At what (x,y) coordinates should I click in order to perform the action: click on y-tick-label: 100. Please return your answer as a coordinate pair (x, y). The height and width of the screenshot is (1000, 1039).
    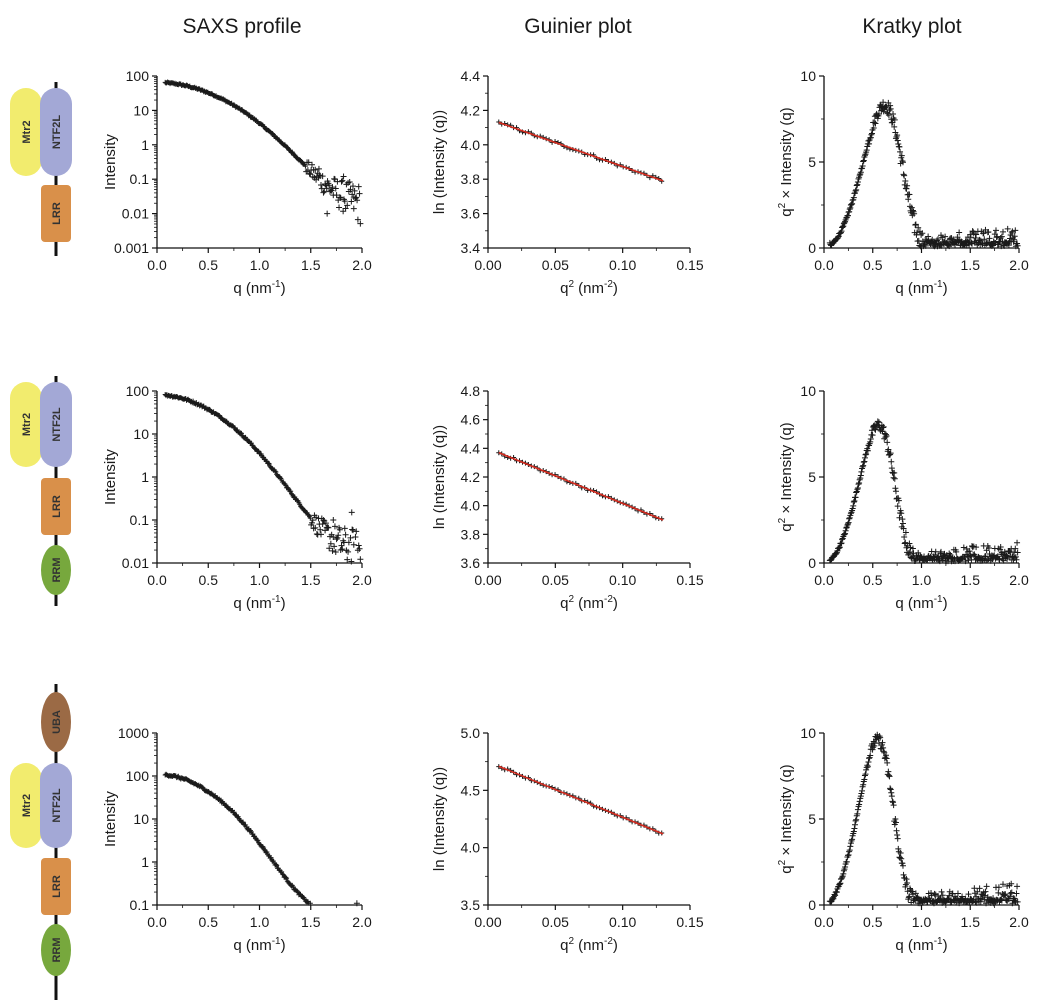
    Looking at the image, I should click on (138, 776).